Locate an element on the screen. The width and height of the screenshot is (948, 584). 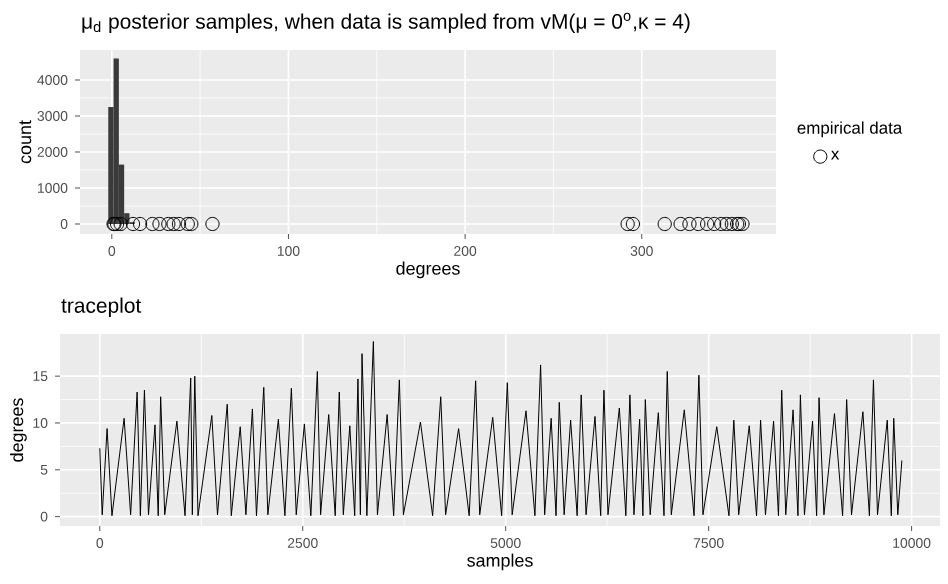
y-axis-title: degrees is located at coordinates (18, 430).